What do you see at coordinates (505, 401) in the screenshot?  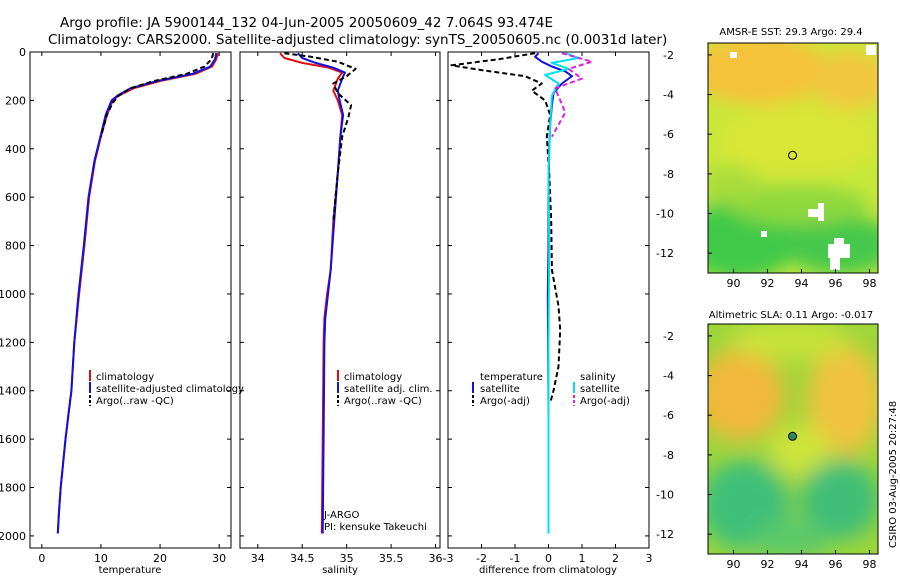 I see `legend-label-temp-argo: Argo(-adj)` at bounding box center [505, 401].